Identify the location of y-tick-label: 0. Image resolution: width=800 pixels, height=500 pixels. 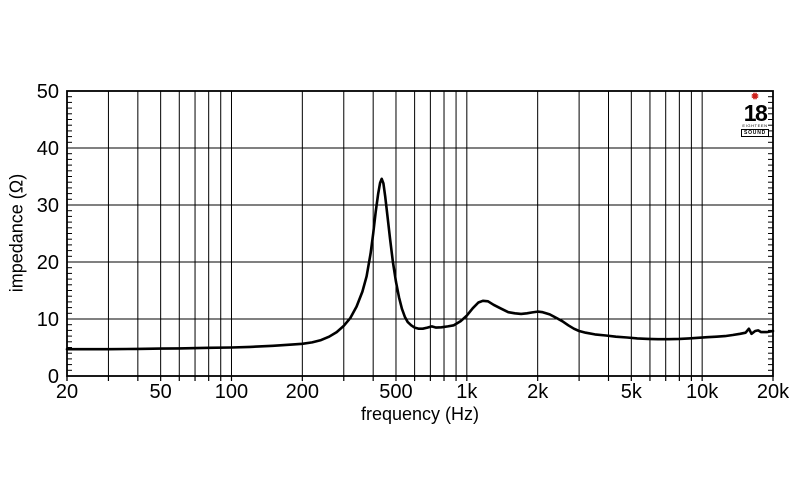
(53, 377).